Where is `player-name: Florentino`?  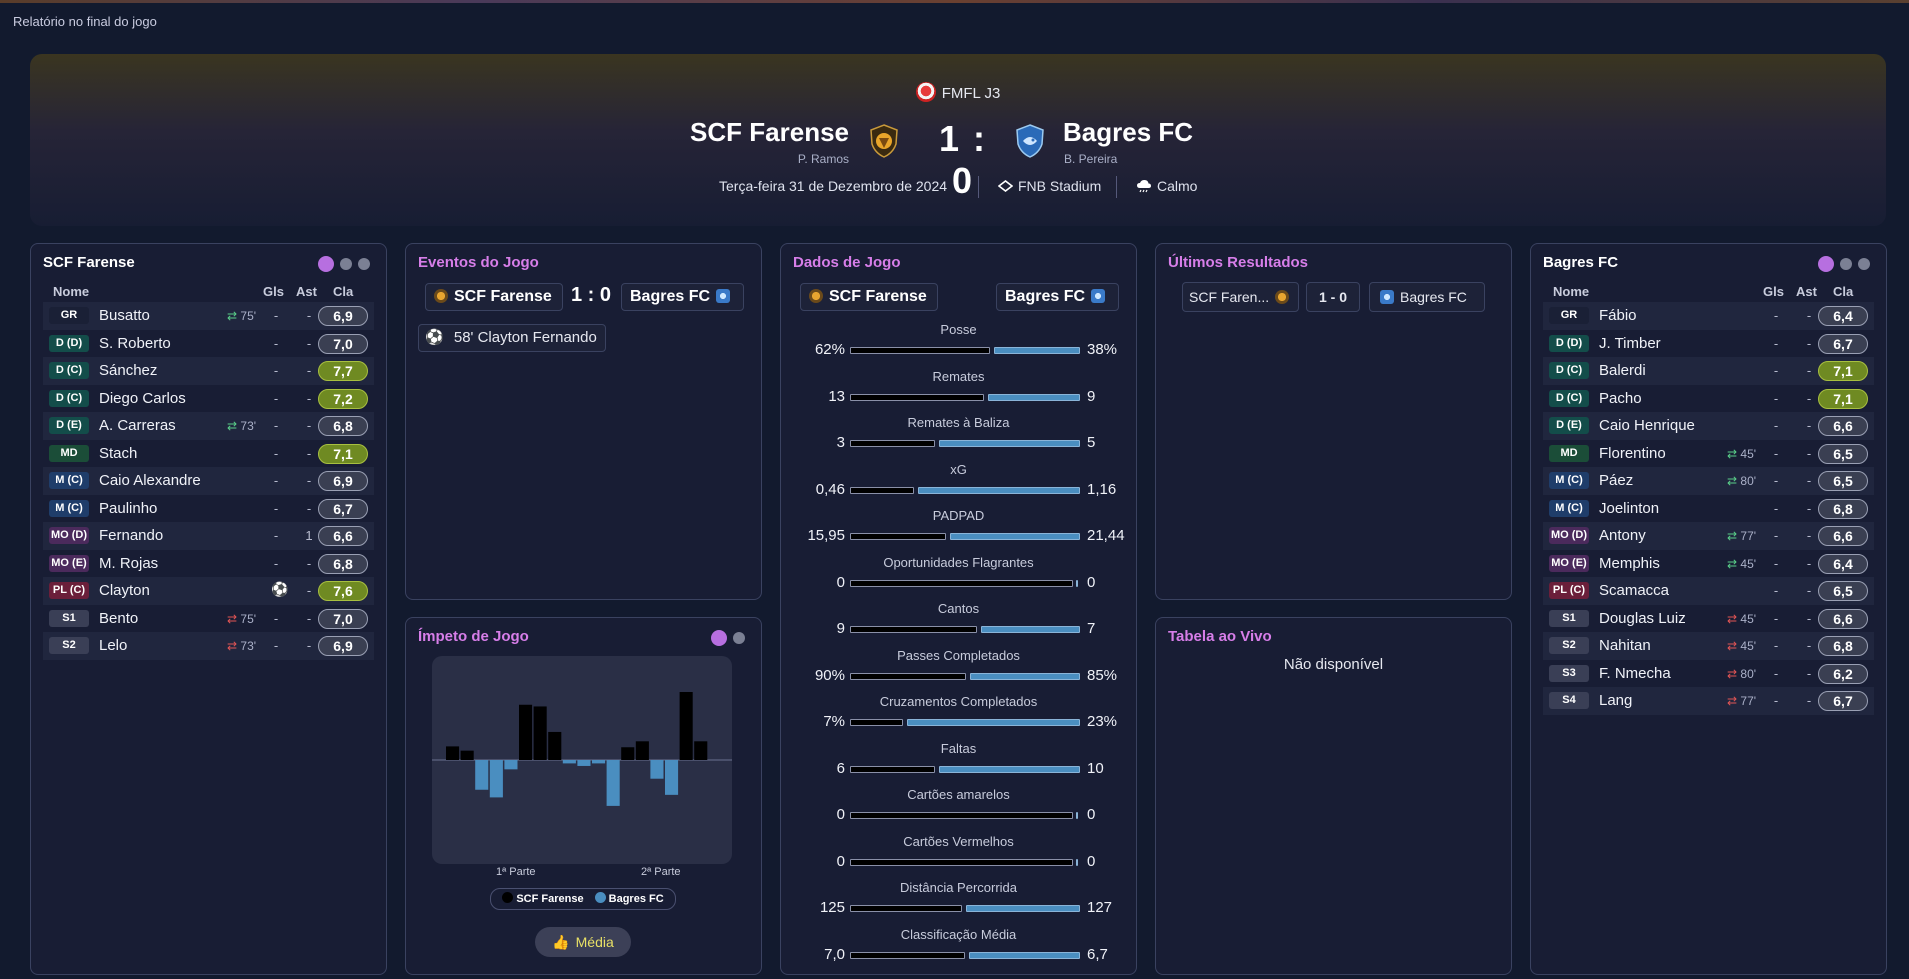 player-name: Florentino is located at coordinates (1632, 453).